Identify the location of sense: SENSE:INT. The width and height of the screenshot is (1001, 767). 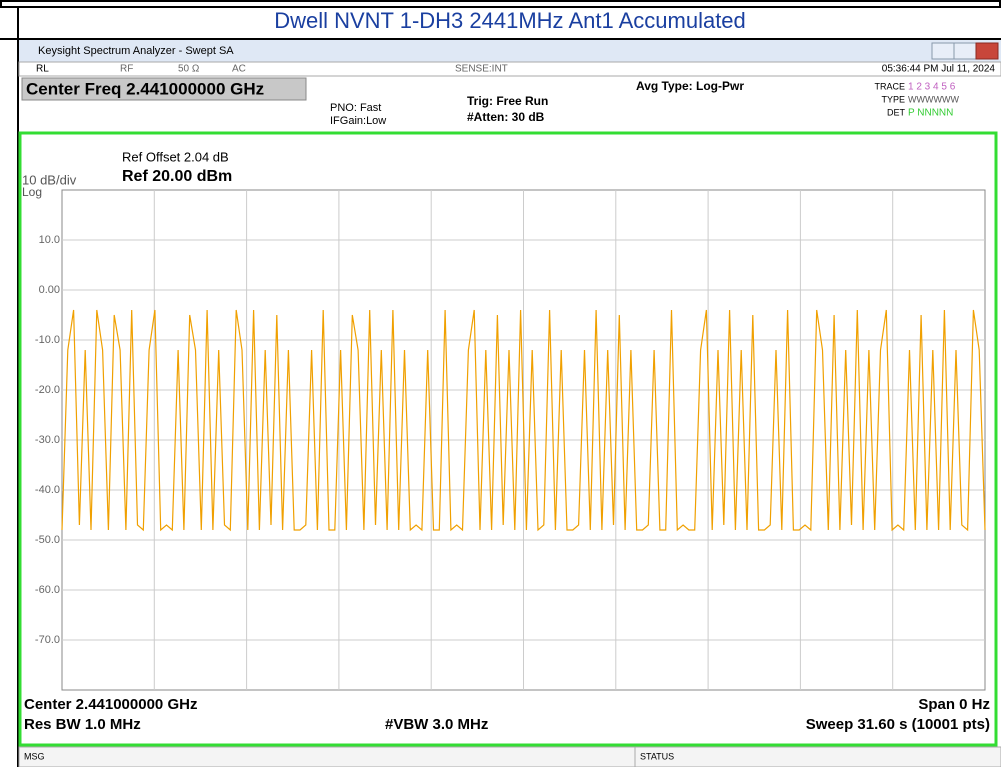
(481, 69).